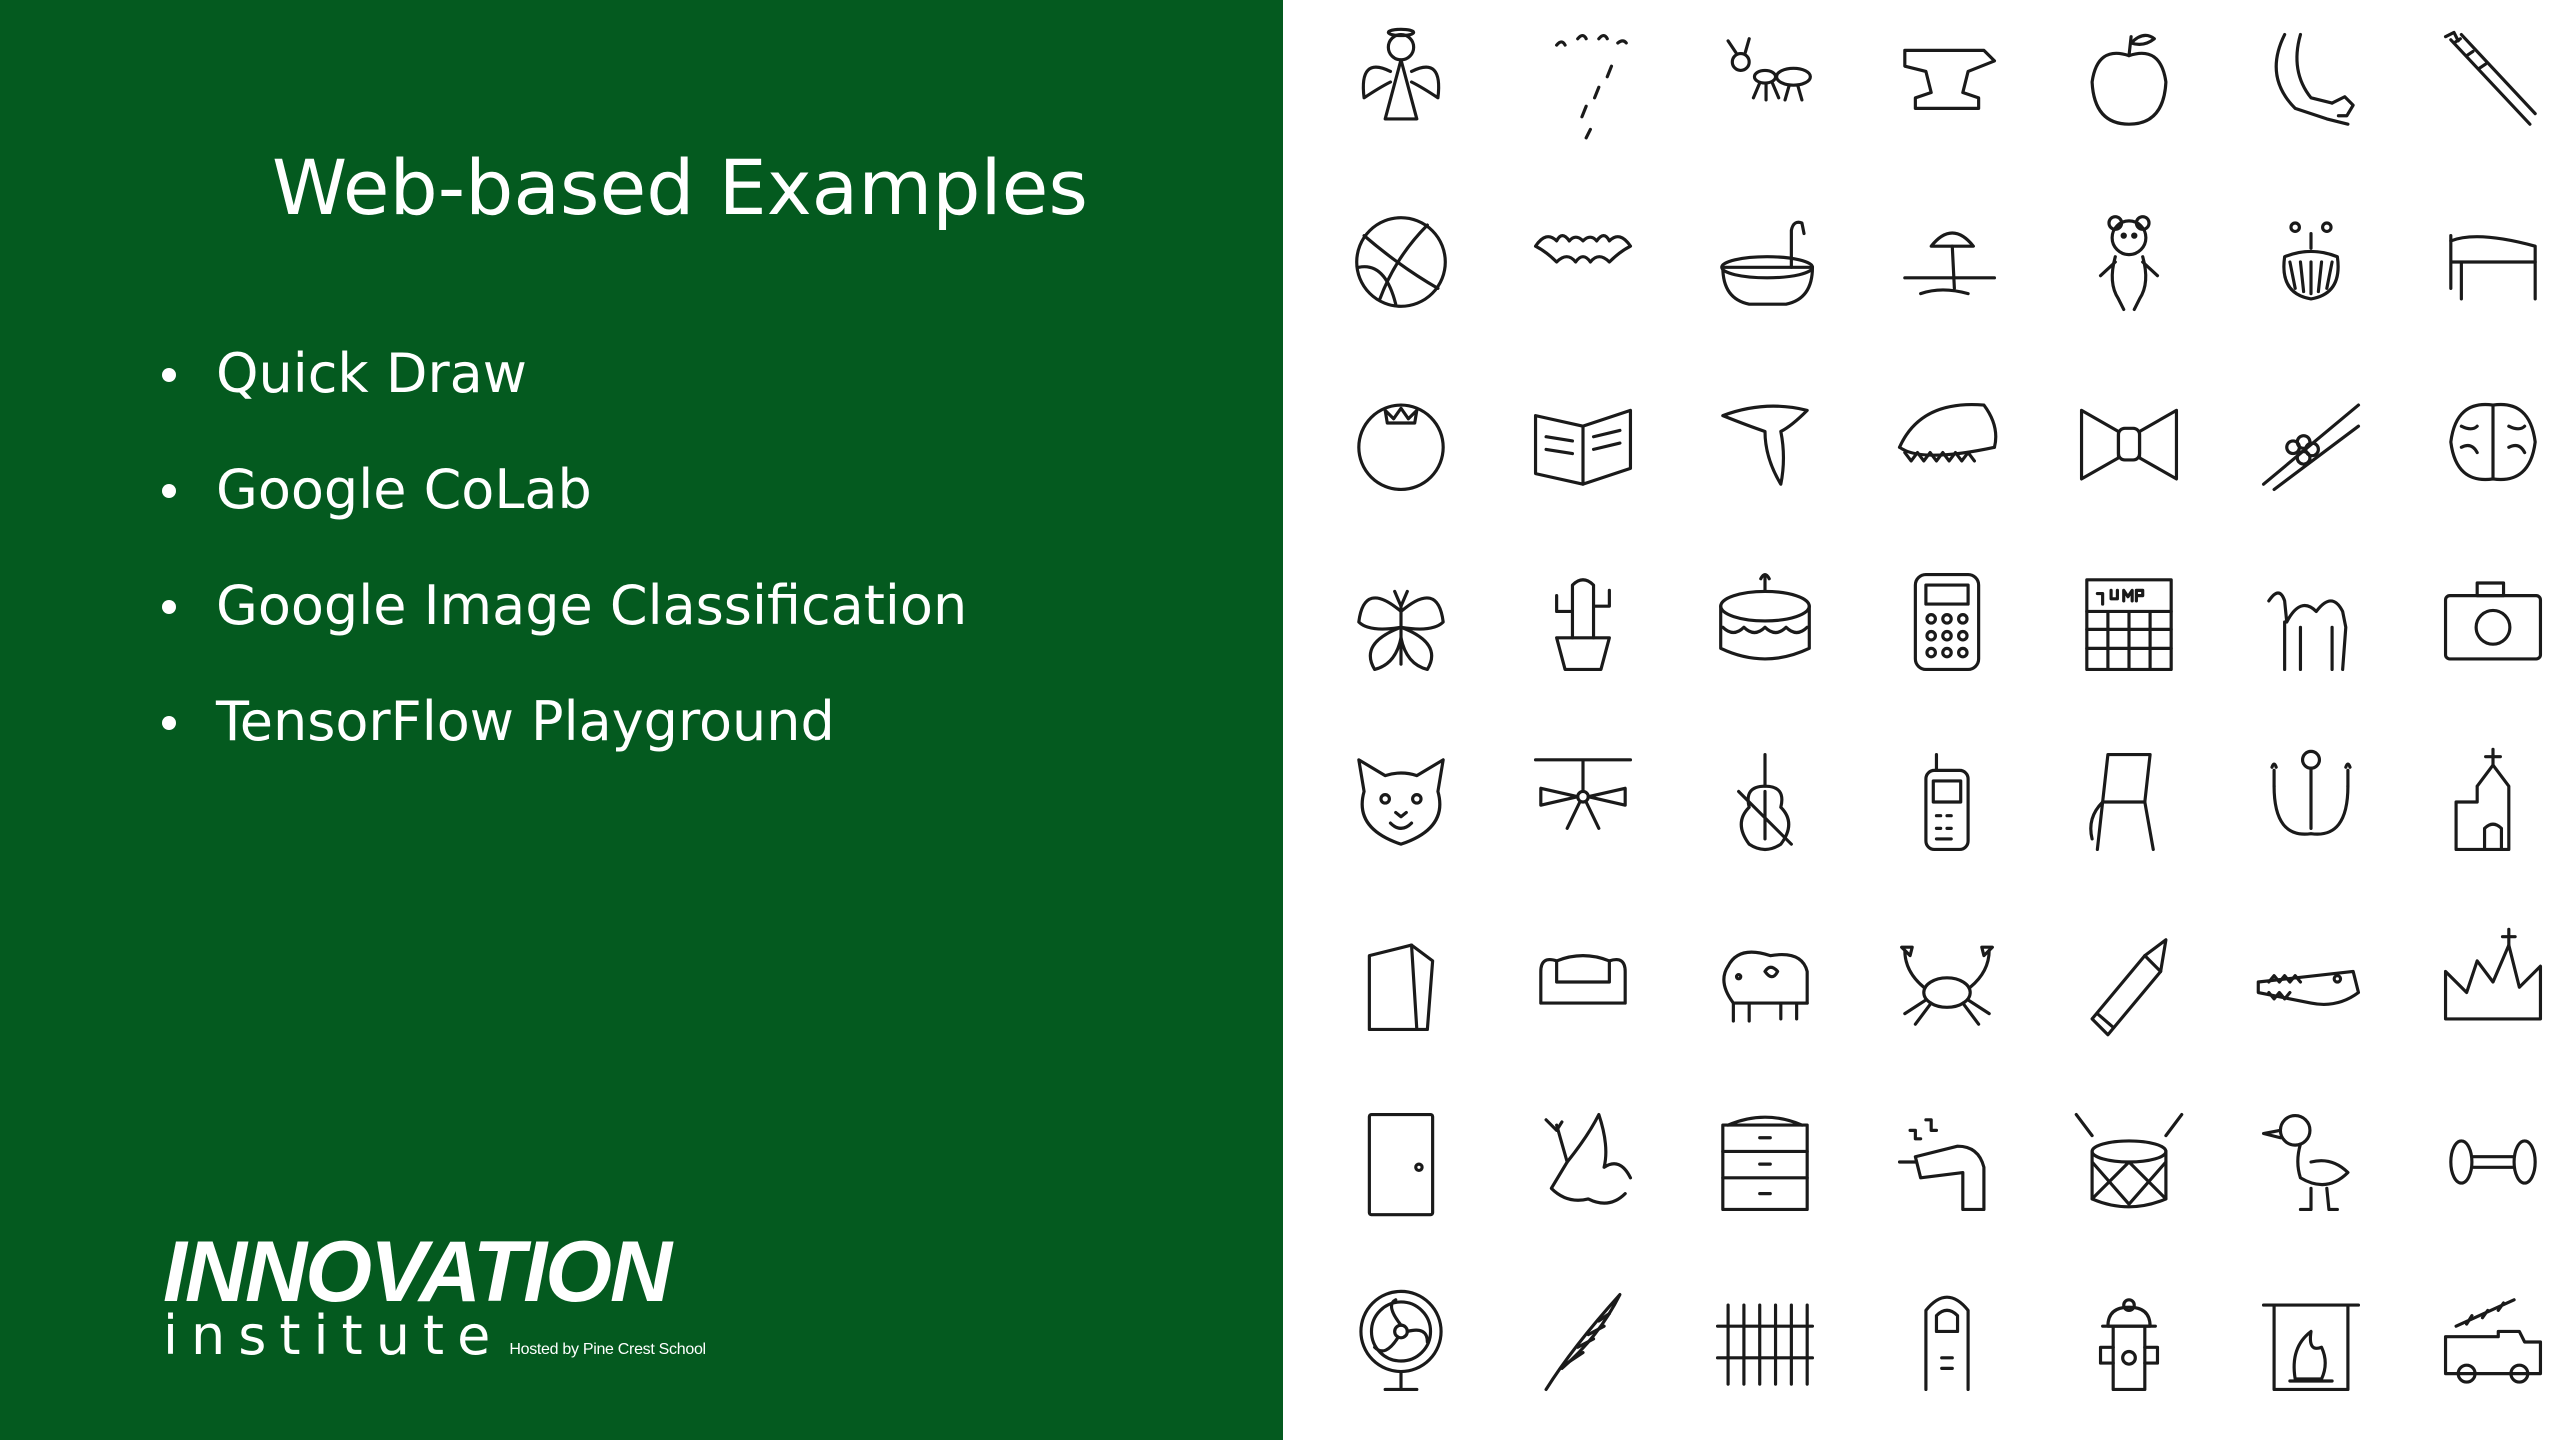 Image resolution: width=2560 pixels, height=1440 pixels. I want to click on crown-icon, so click(2493, 982).